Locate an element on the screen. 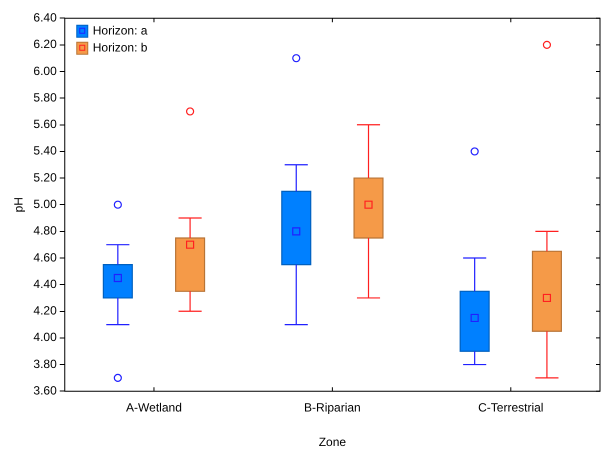 The image size is (616, 462). x-tick-label: B-Riparian is located at coordinates (332, 407).